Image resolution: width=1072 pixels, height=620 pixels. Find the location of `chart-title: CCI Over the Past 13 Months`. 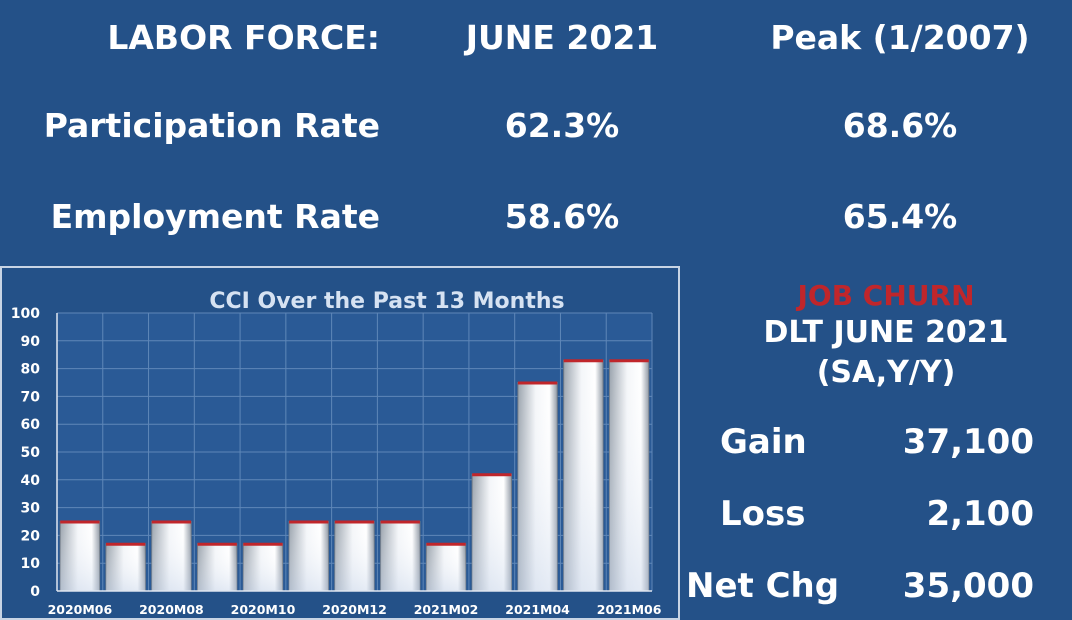

chart-title: CCI Over the Past 13 Months is located at coordinates (386, 301).